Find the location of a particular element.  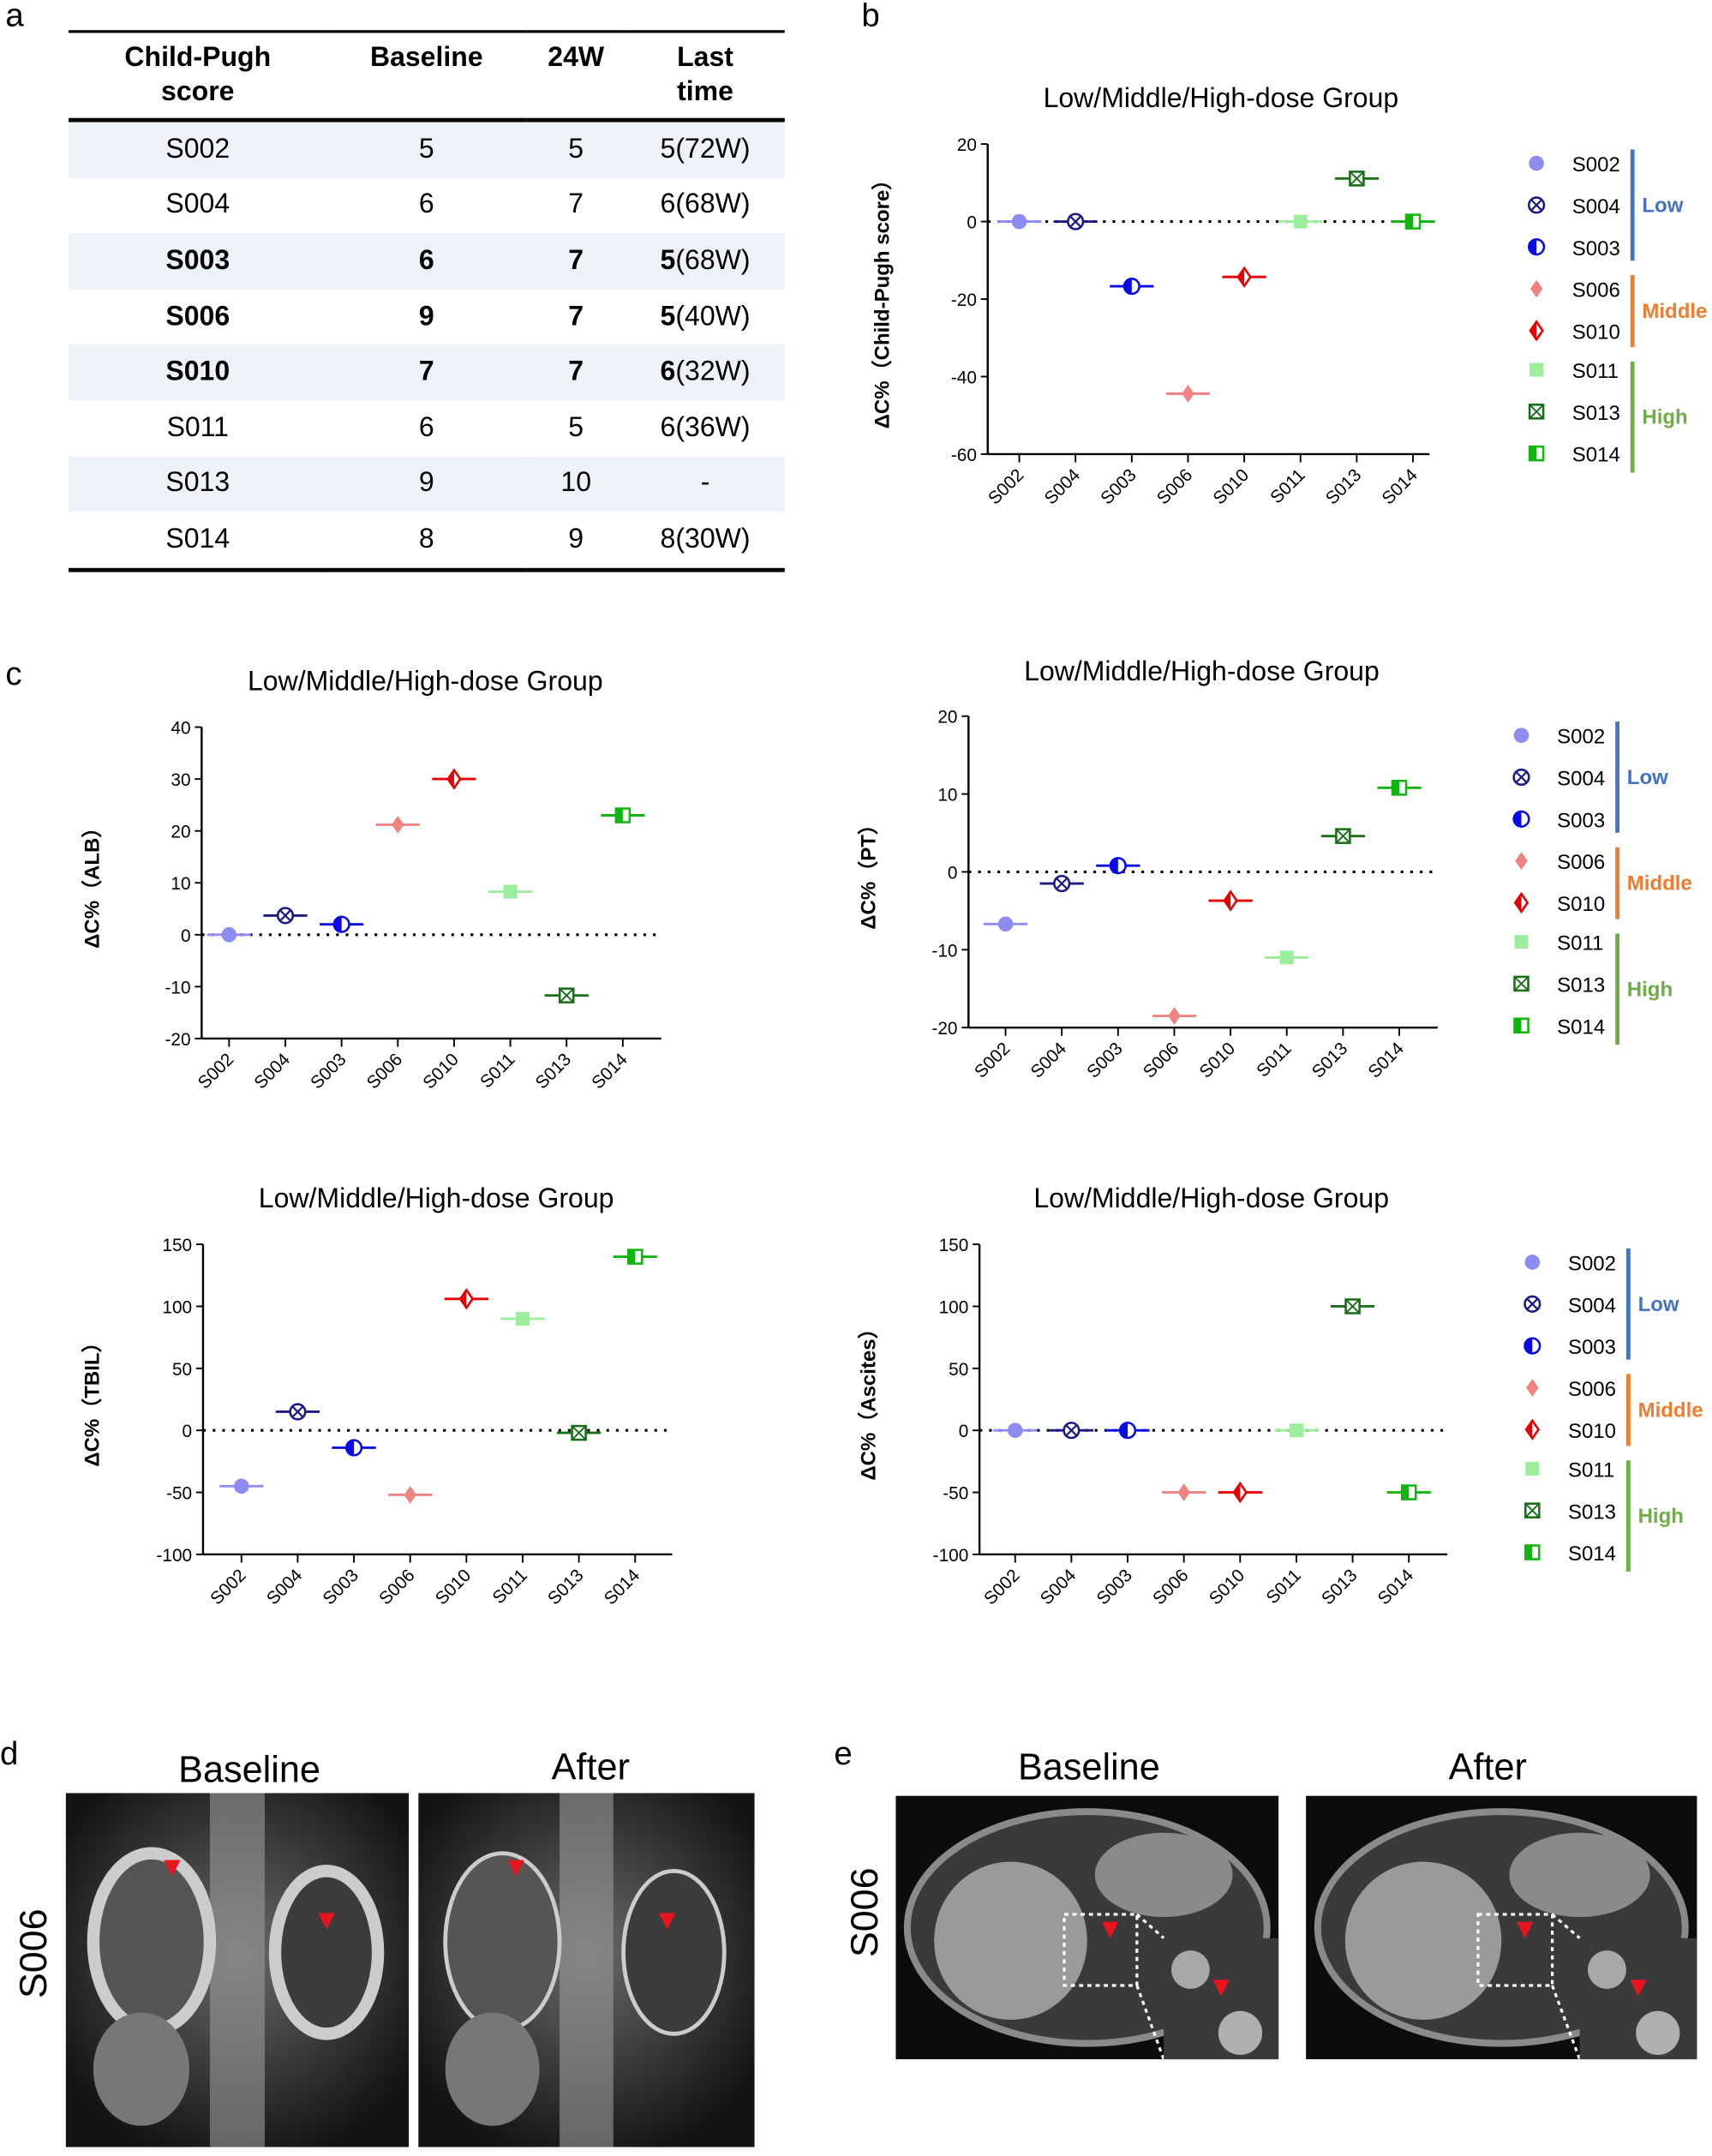

y-tick-label: -60 is located at coordinates (964, 455).